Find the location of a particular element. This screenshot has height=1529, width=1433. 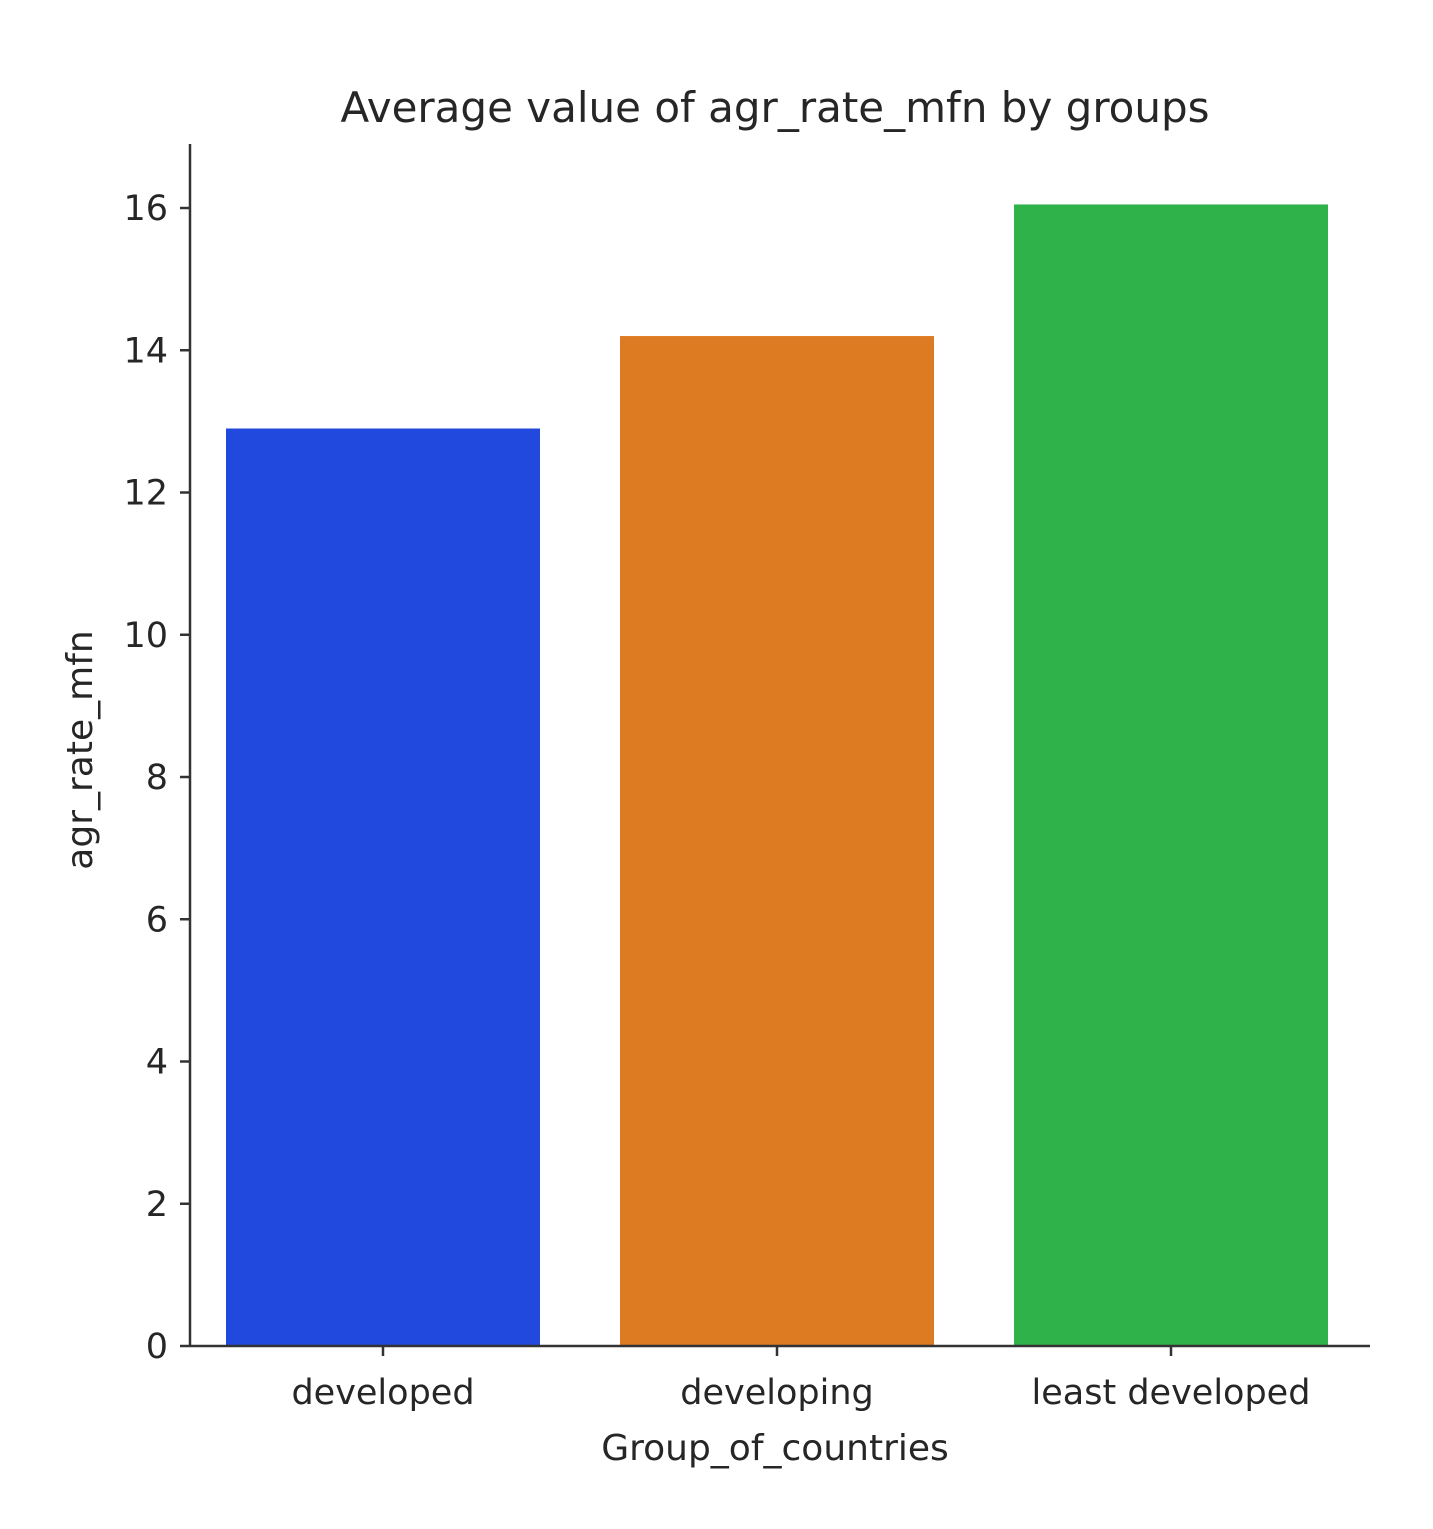

y-axis-ticks: 0 2 4 6 8 10 12 14 16 is located at coordinates (156, 778).